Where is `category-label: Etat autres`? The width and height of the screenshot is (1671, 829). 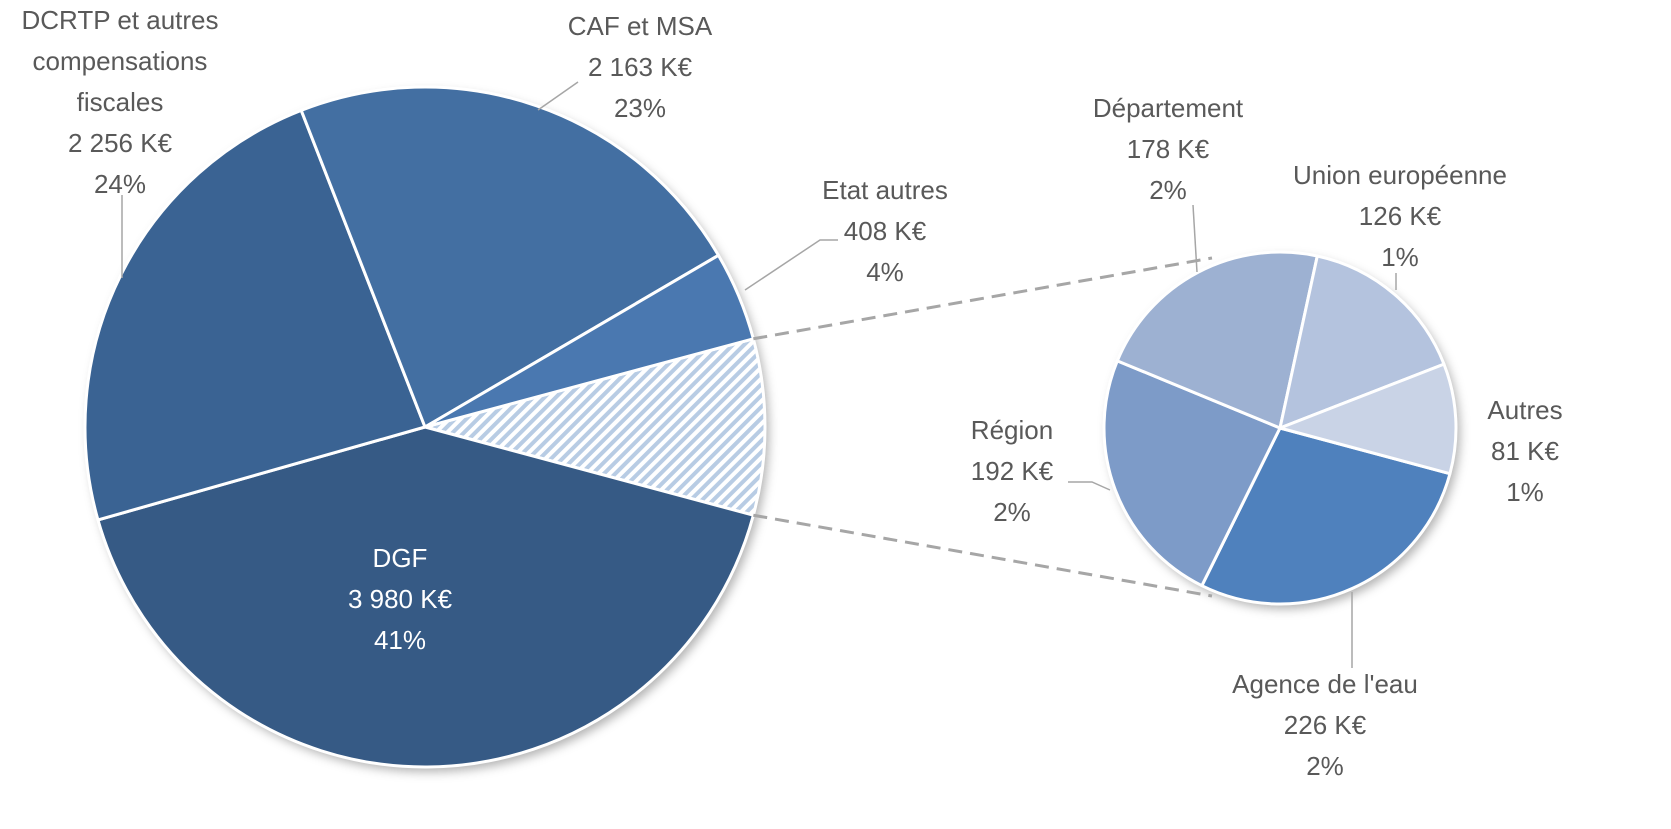
category-label: Etat autres is located at coordinates (885, 190).